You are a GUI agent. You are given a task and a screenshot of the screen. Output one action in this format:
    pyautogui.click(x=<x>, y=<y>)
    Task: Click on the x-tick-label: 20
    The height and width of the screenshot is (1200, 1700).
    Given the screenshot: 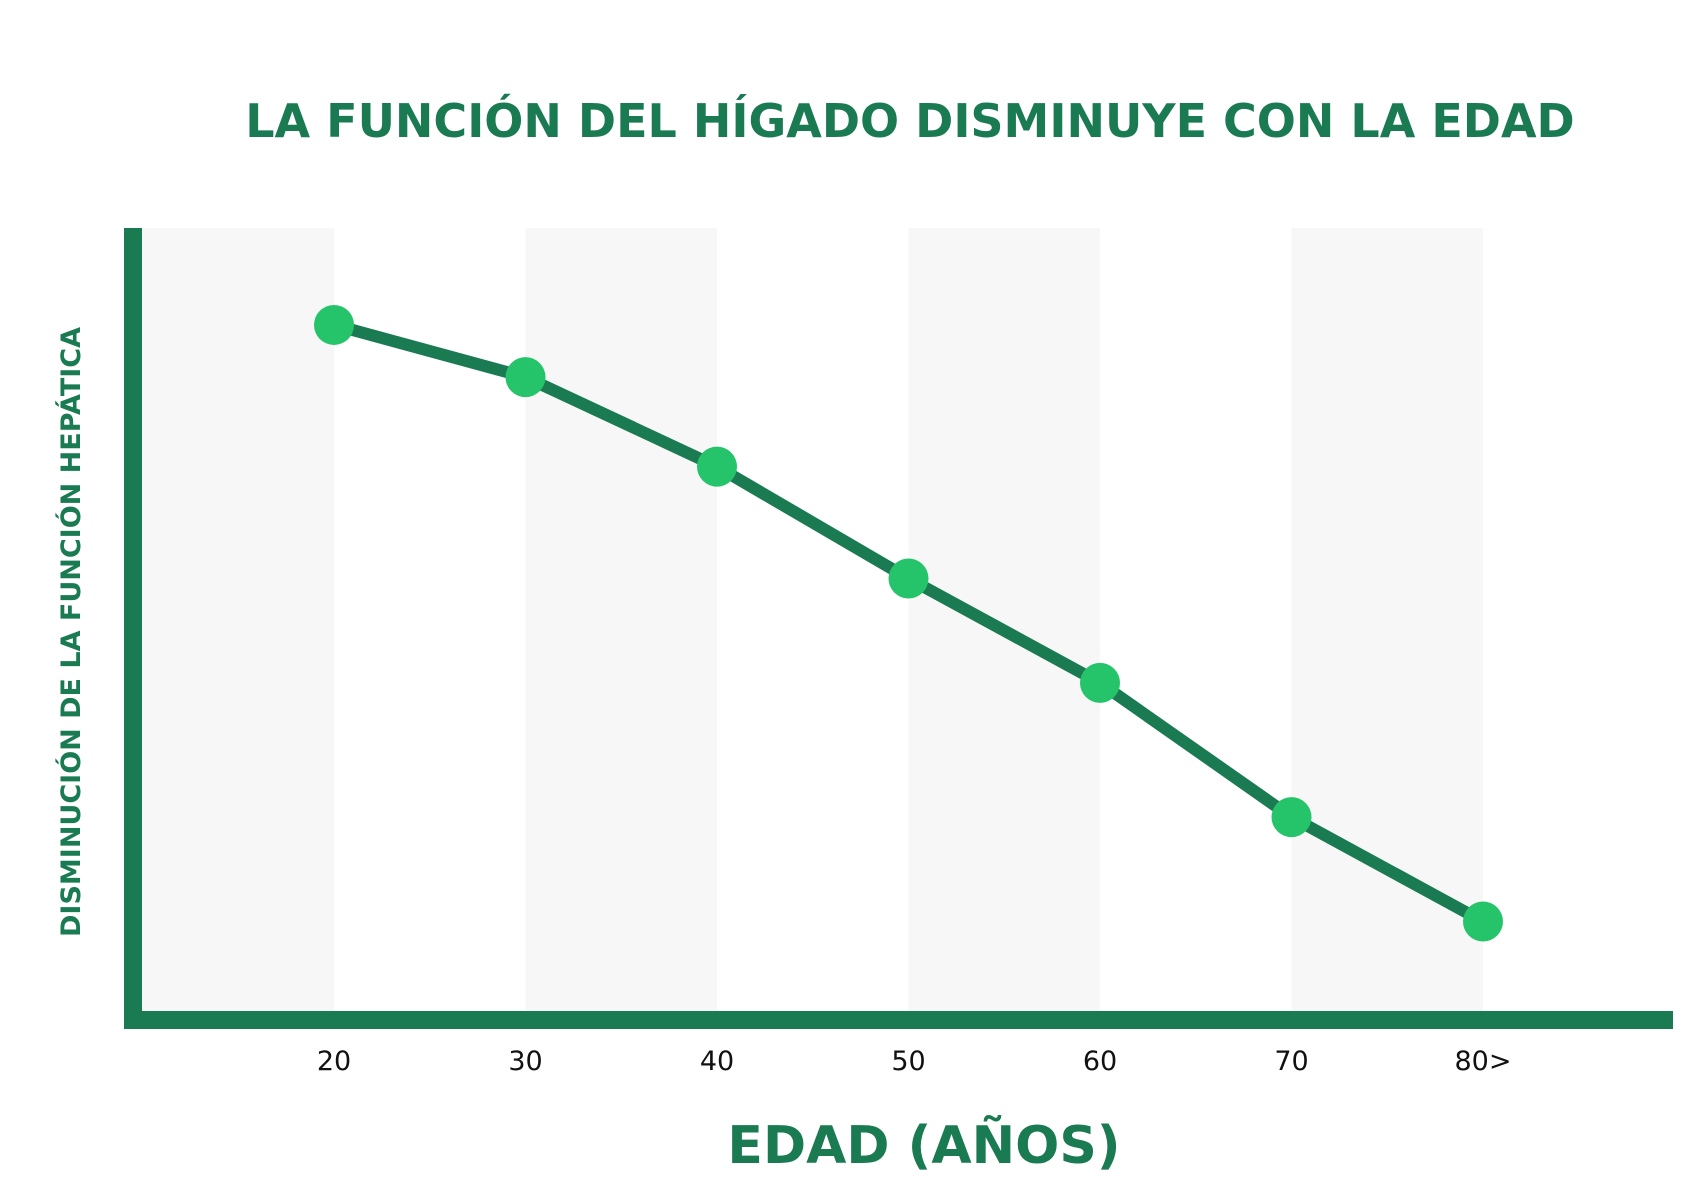 What is the action you would take?
    pyautogui.click(x=334, y=1061)
    